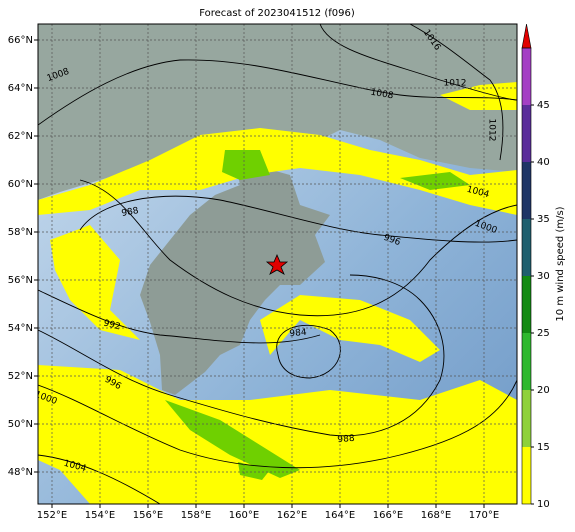 This screenshot has height=532, width=575. What do you see at coordinates (52, 515) in the screenshot?
I see `lon-label: 152°E` at bounding box center [52, 515].